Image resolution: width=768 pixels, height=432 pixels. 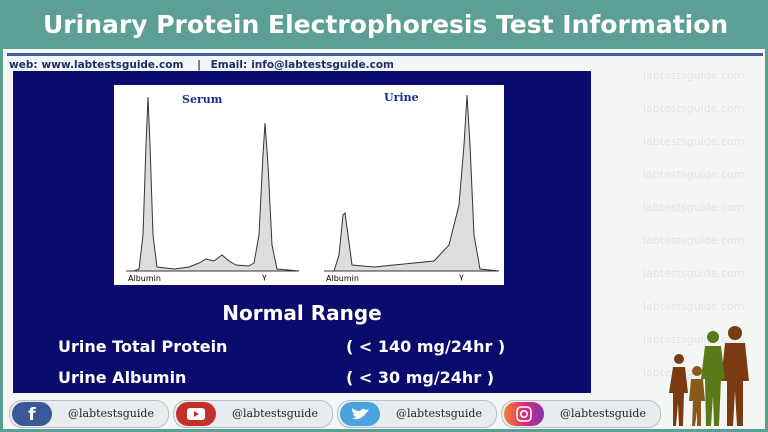 What do you see at coordinates (122, 377) in the screenshot?
I see `row-label: Urine Albumin` at bounding box center [122, 377].